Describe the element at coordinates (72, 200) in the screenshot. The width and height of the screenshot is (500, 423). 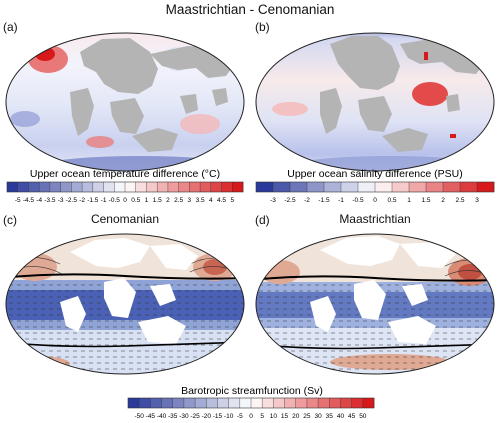
I see `temperature-colorbar-tick-label: -2.5` at that location.